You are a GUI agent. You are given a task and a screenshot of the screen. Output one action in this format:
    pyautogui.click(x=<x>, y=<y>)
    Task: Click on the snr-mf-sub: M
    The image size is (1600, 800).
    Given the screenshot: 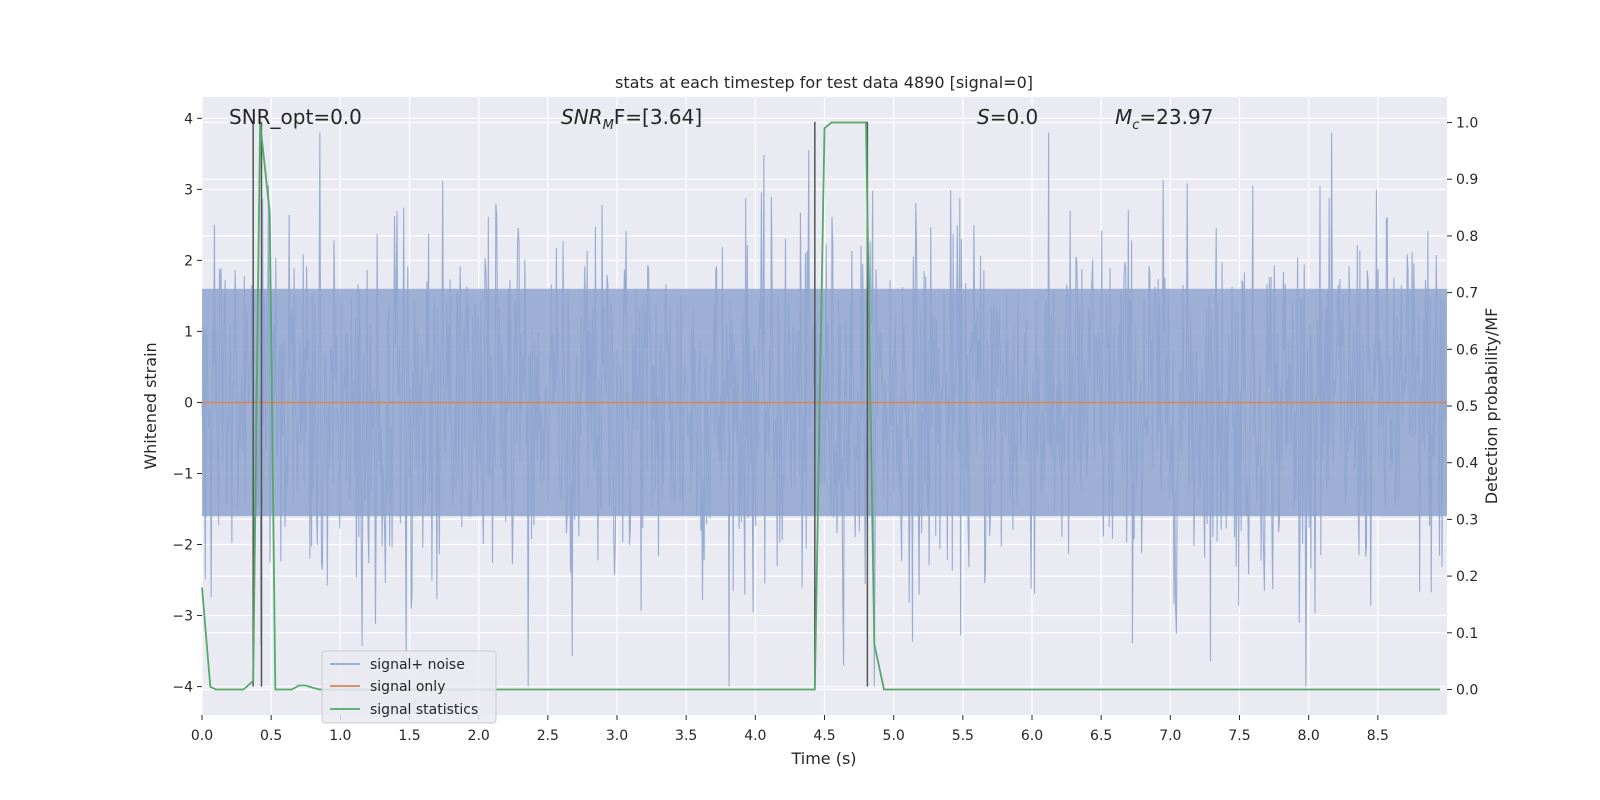 What is the action you would take?
    pyautogui.click(x=608, y=125)
    